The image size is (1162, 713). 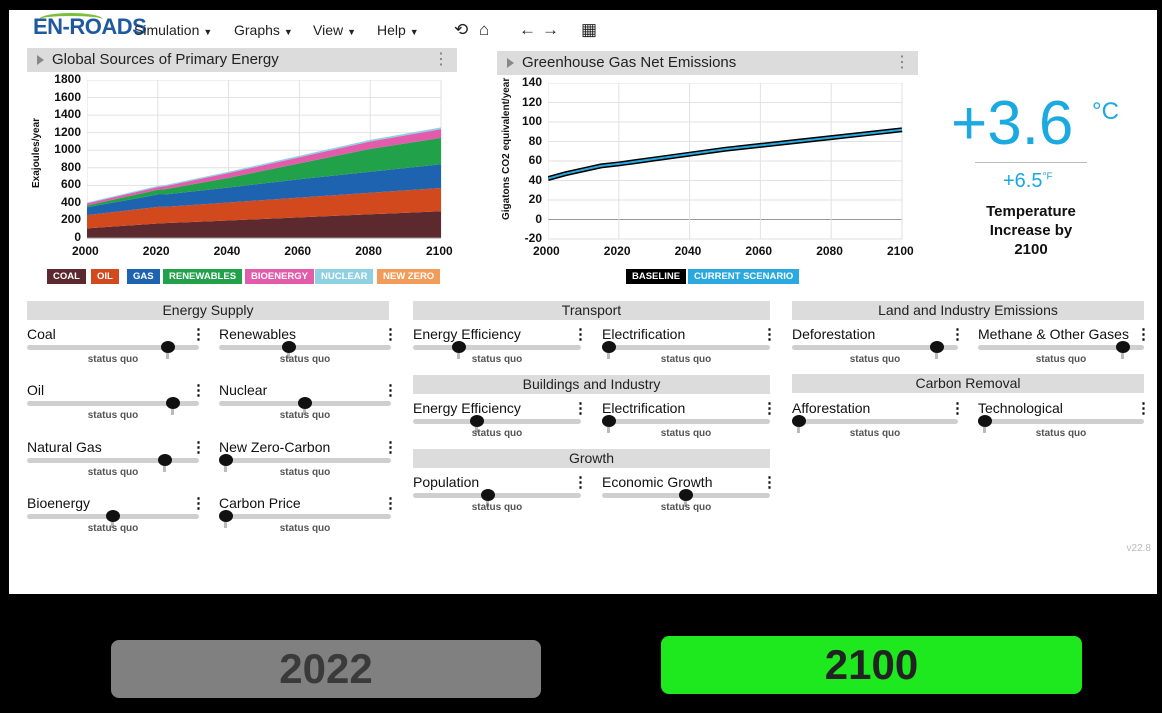 I want to click on slider-thumb-oil, so click(x=173, y=403).